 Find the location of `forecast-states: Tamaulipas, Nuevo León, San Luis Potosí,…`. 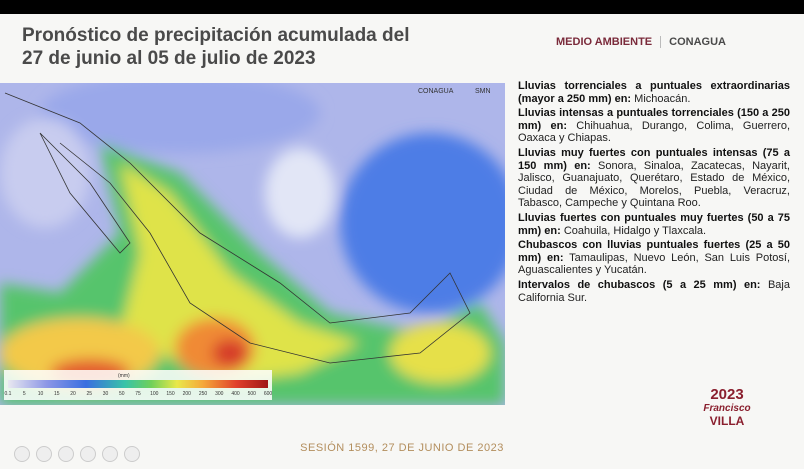

forecast-states: Tamaulipas, Nuevo León, San Luis Potosí,… is located at coordinates (654, 264).